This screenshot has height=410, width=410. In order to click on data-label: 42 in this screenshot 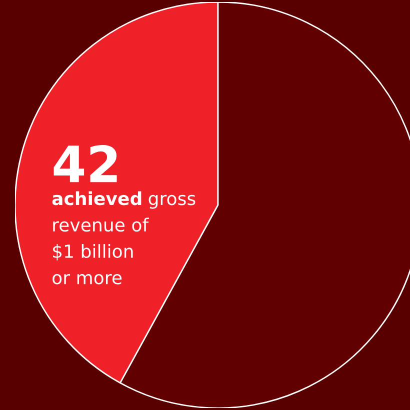, I will do `click(85, 163)`.